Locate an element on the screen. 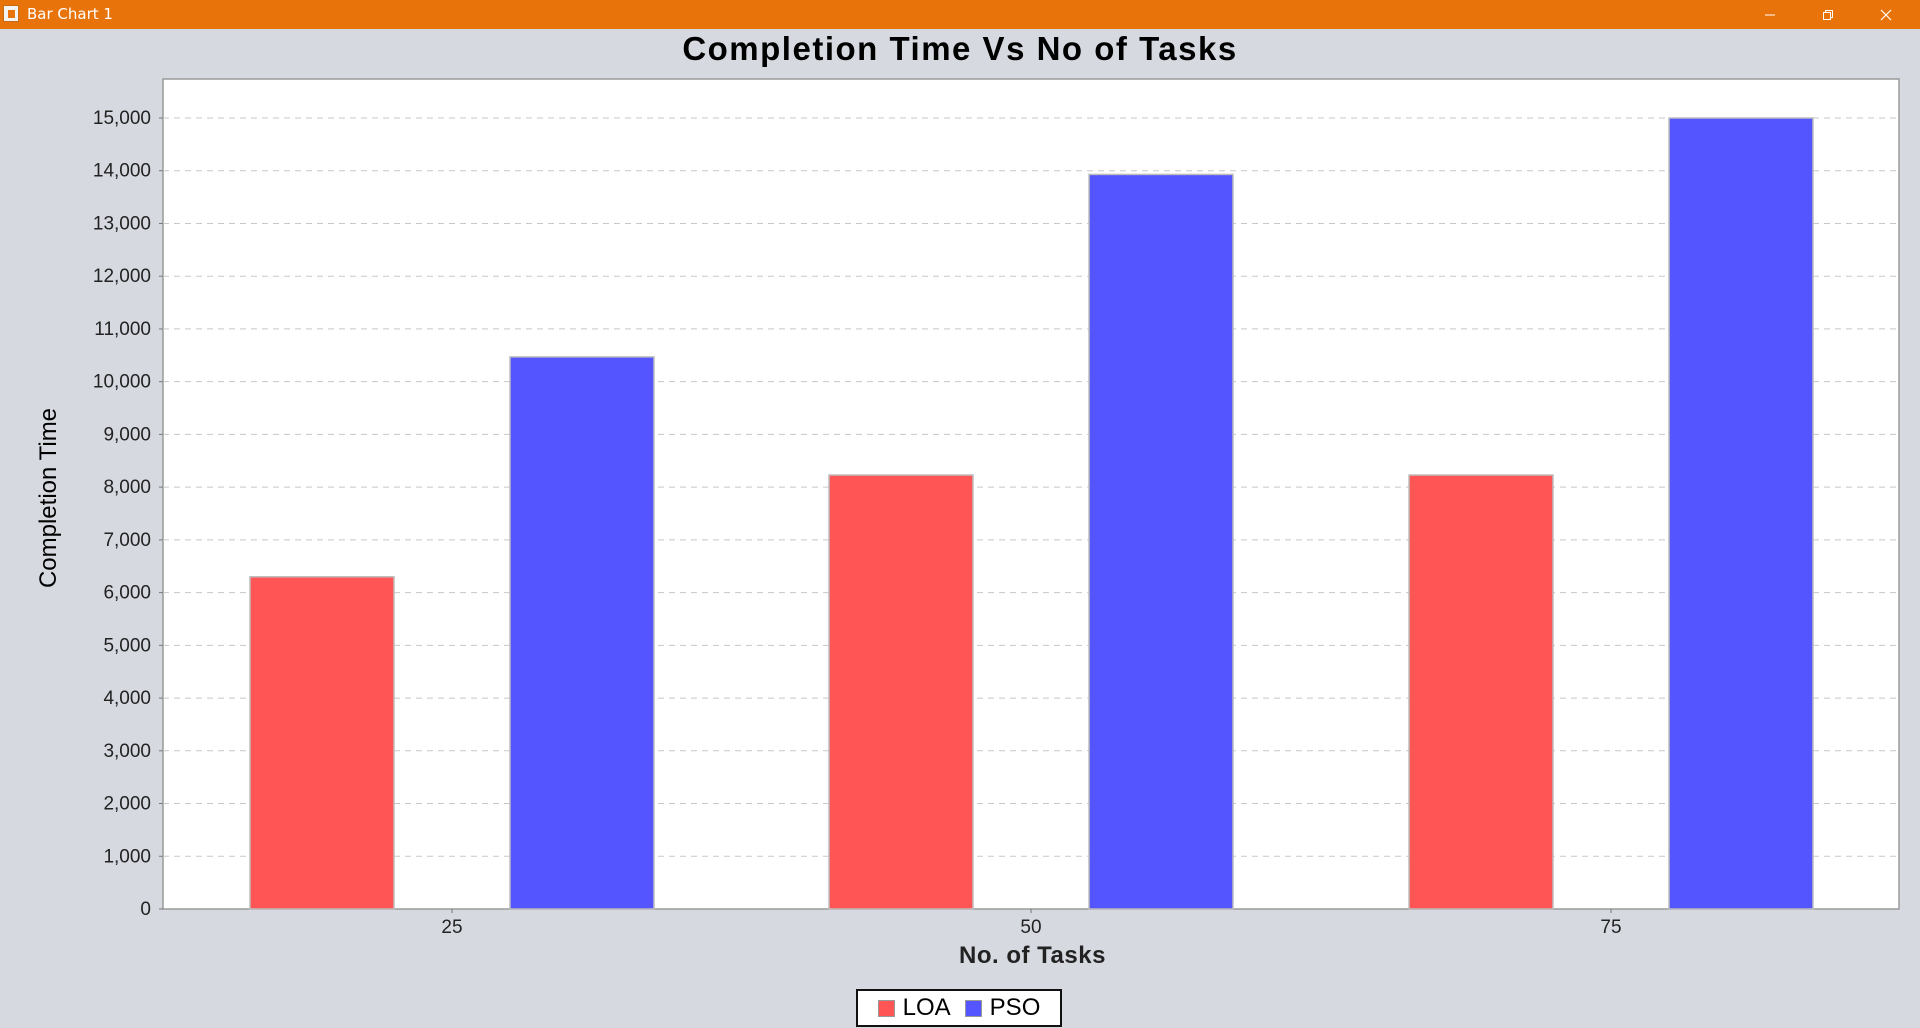 The height and width of the screenshot is (1028, 1920). java-icon is located at coordinates (11, 13).